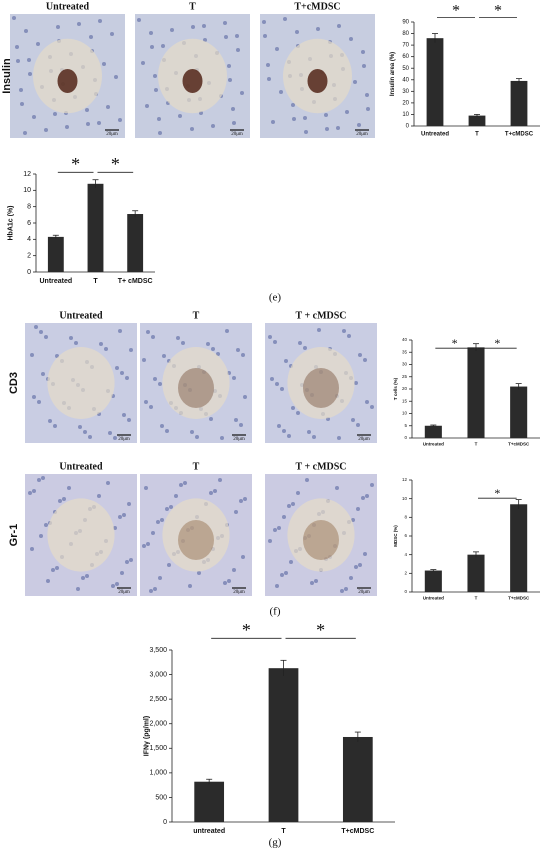  I want to click on y-tick-label: 2,500, so click(158, 699).